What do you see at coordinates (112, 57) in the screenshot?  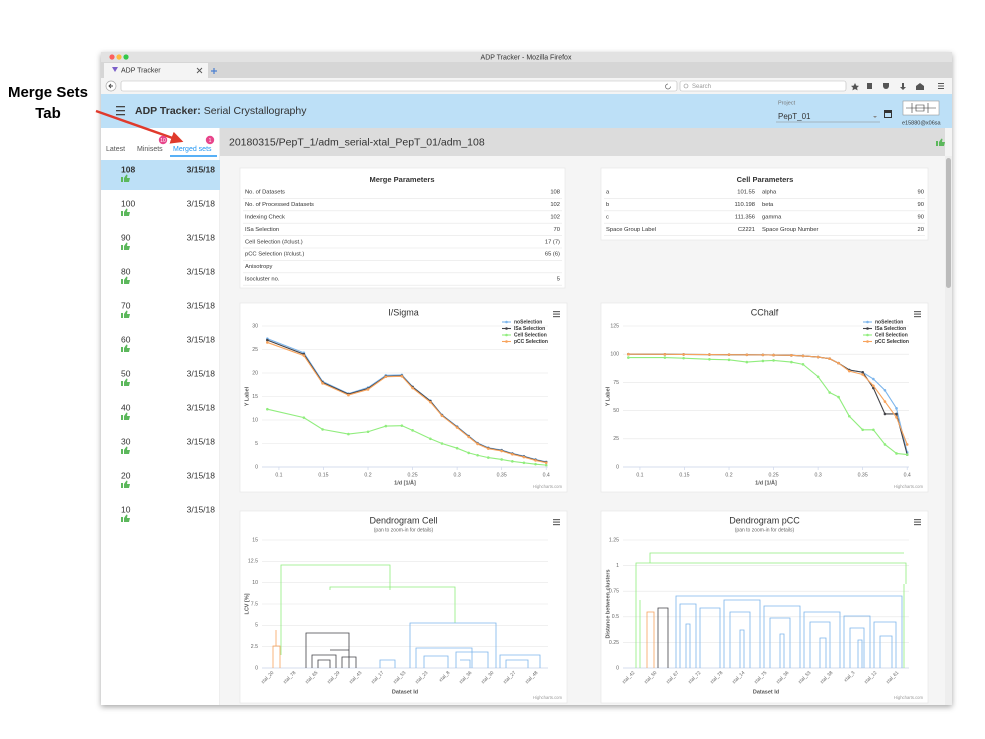 I see `close-button` at bounding box center [112, 57].